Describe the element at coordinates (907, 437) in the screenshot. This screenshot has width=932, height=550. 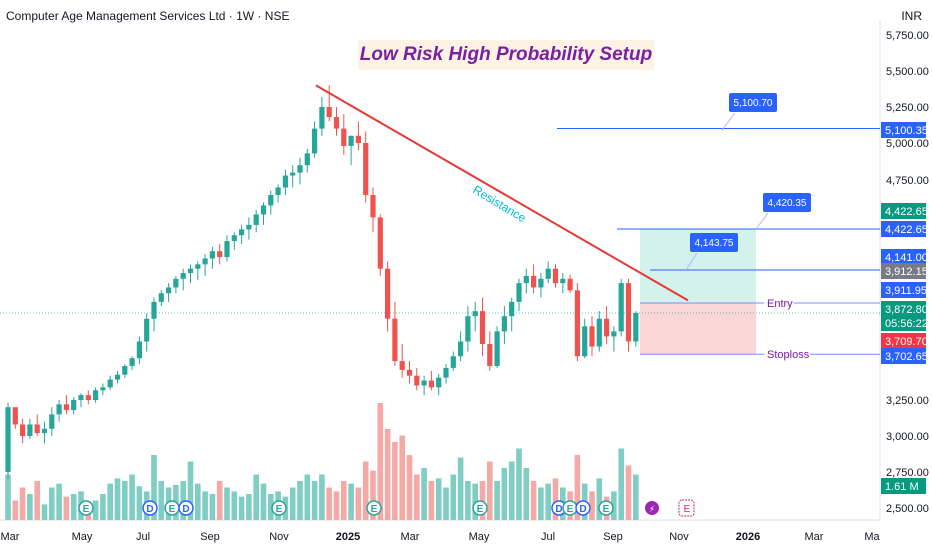
I see `price-tick-label: 3,000.00` at that location.